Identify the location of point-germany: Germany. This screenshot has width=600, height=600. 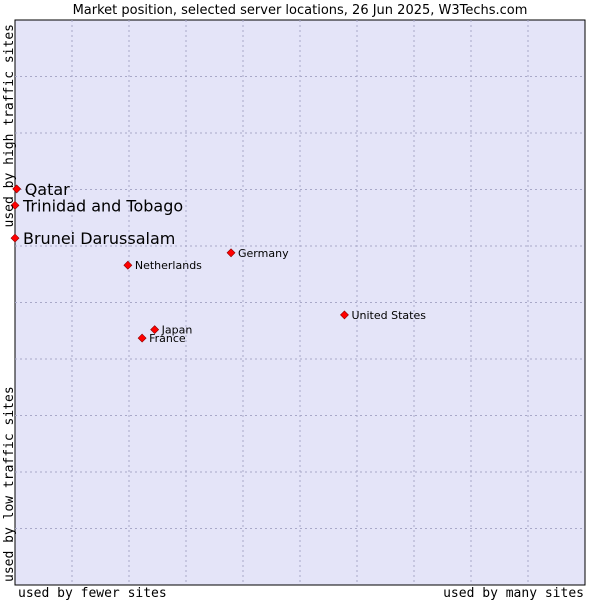
(257, 253).